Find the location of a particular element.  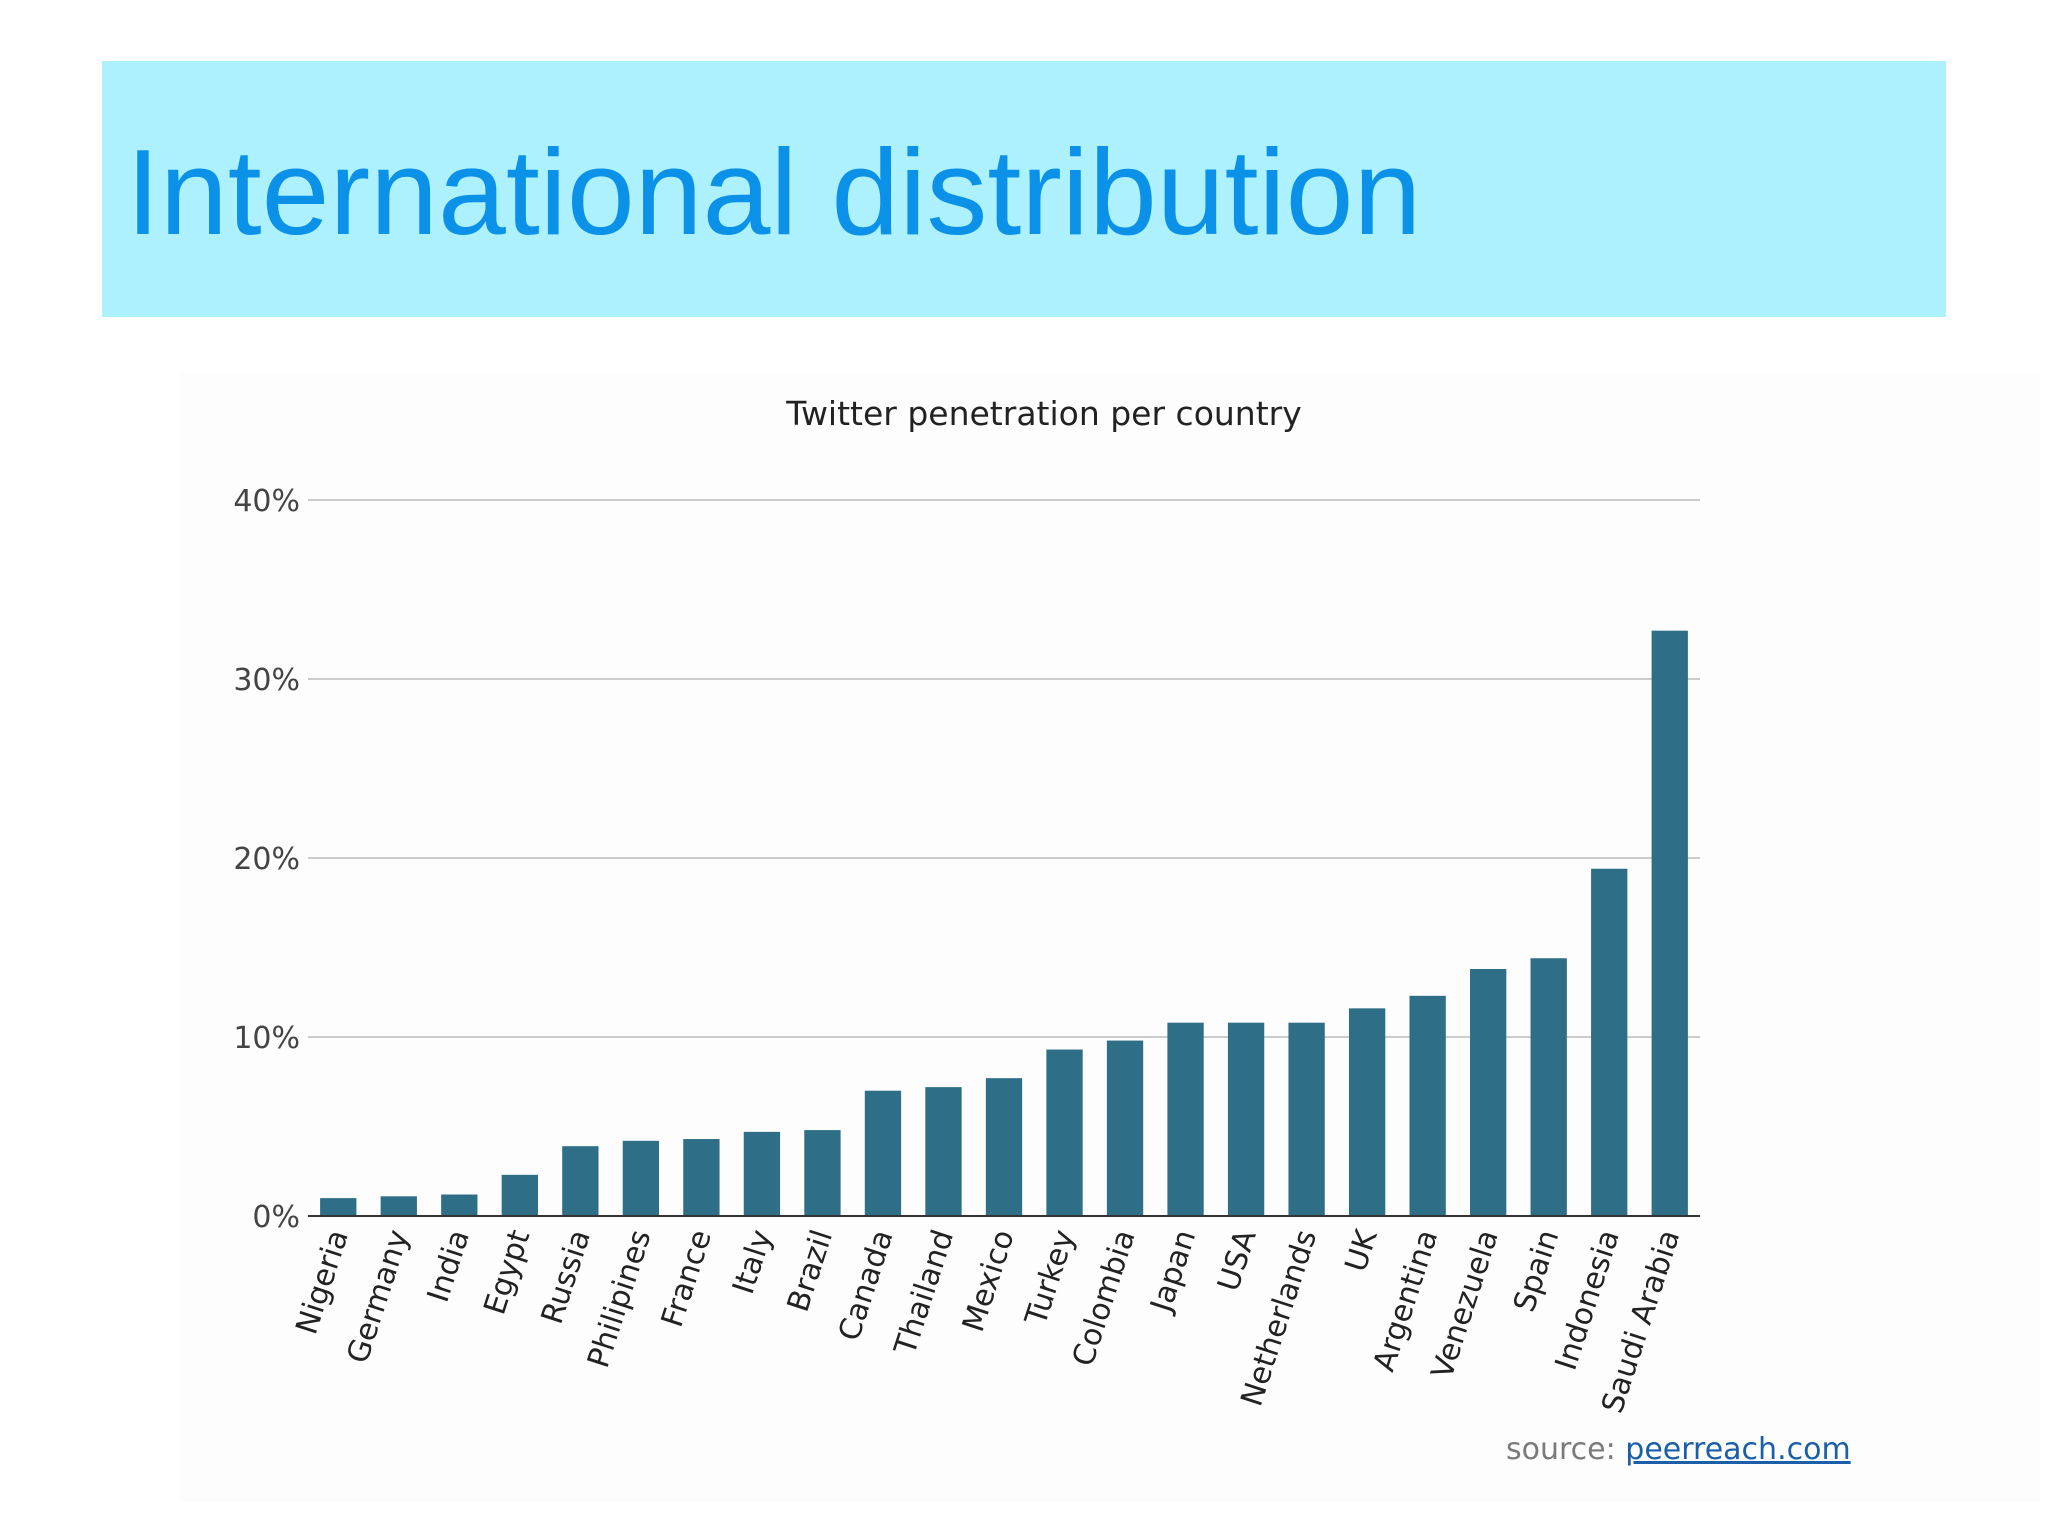

y-tick-label: 0% is located at coordinates (276, 1217).